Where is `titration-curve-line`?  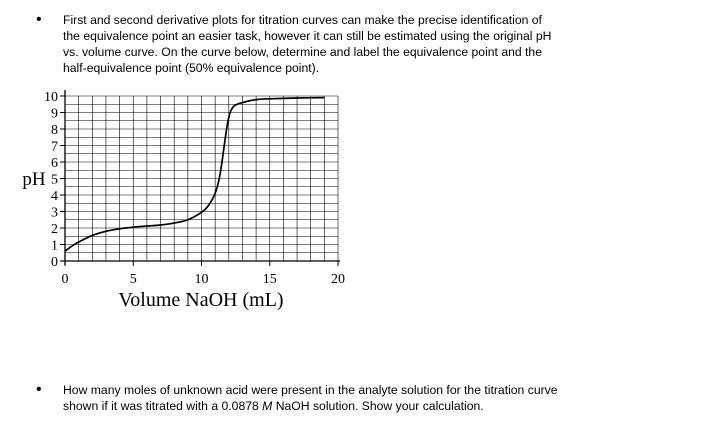 titration-curve-line is located at coordinates (194, 174).